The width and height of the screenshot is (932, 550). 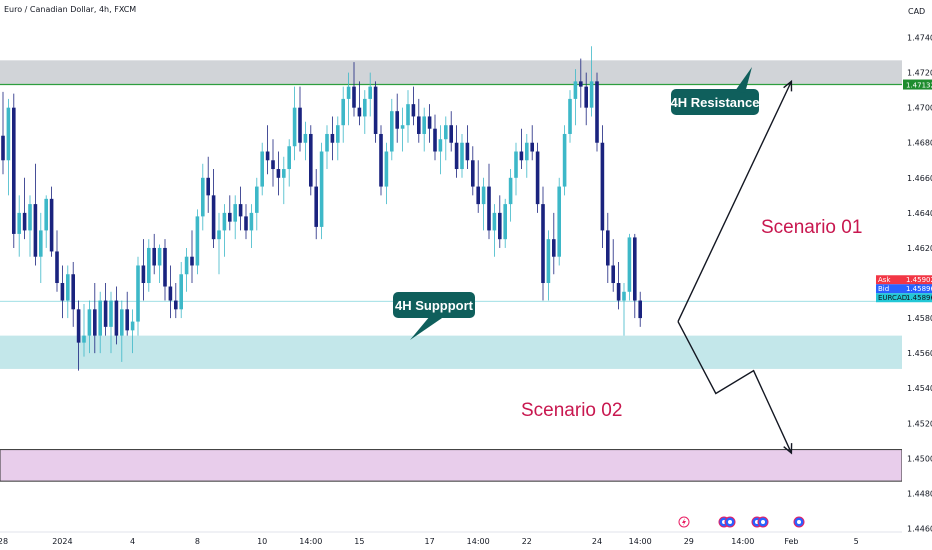 I want to click on price-tag-bid, so click(x=904, y=289).